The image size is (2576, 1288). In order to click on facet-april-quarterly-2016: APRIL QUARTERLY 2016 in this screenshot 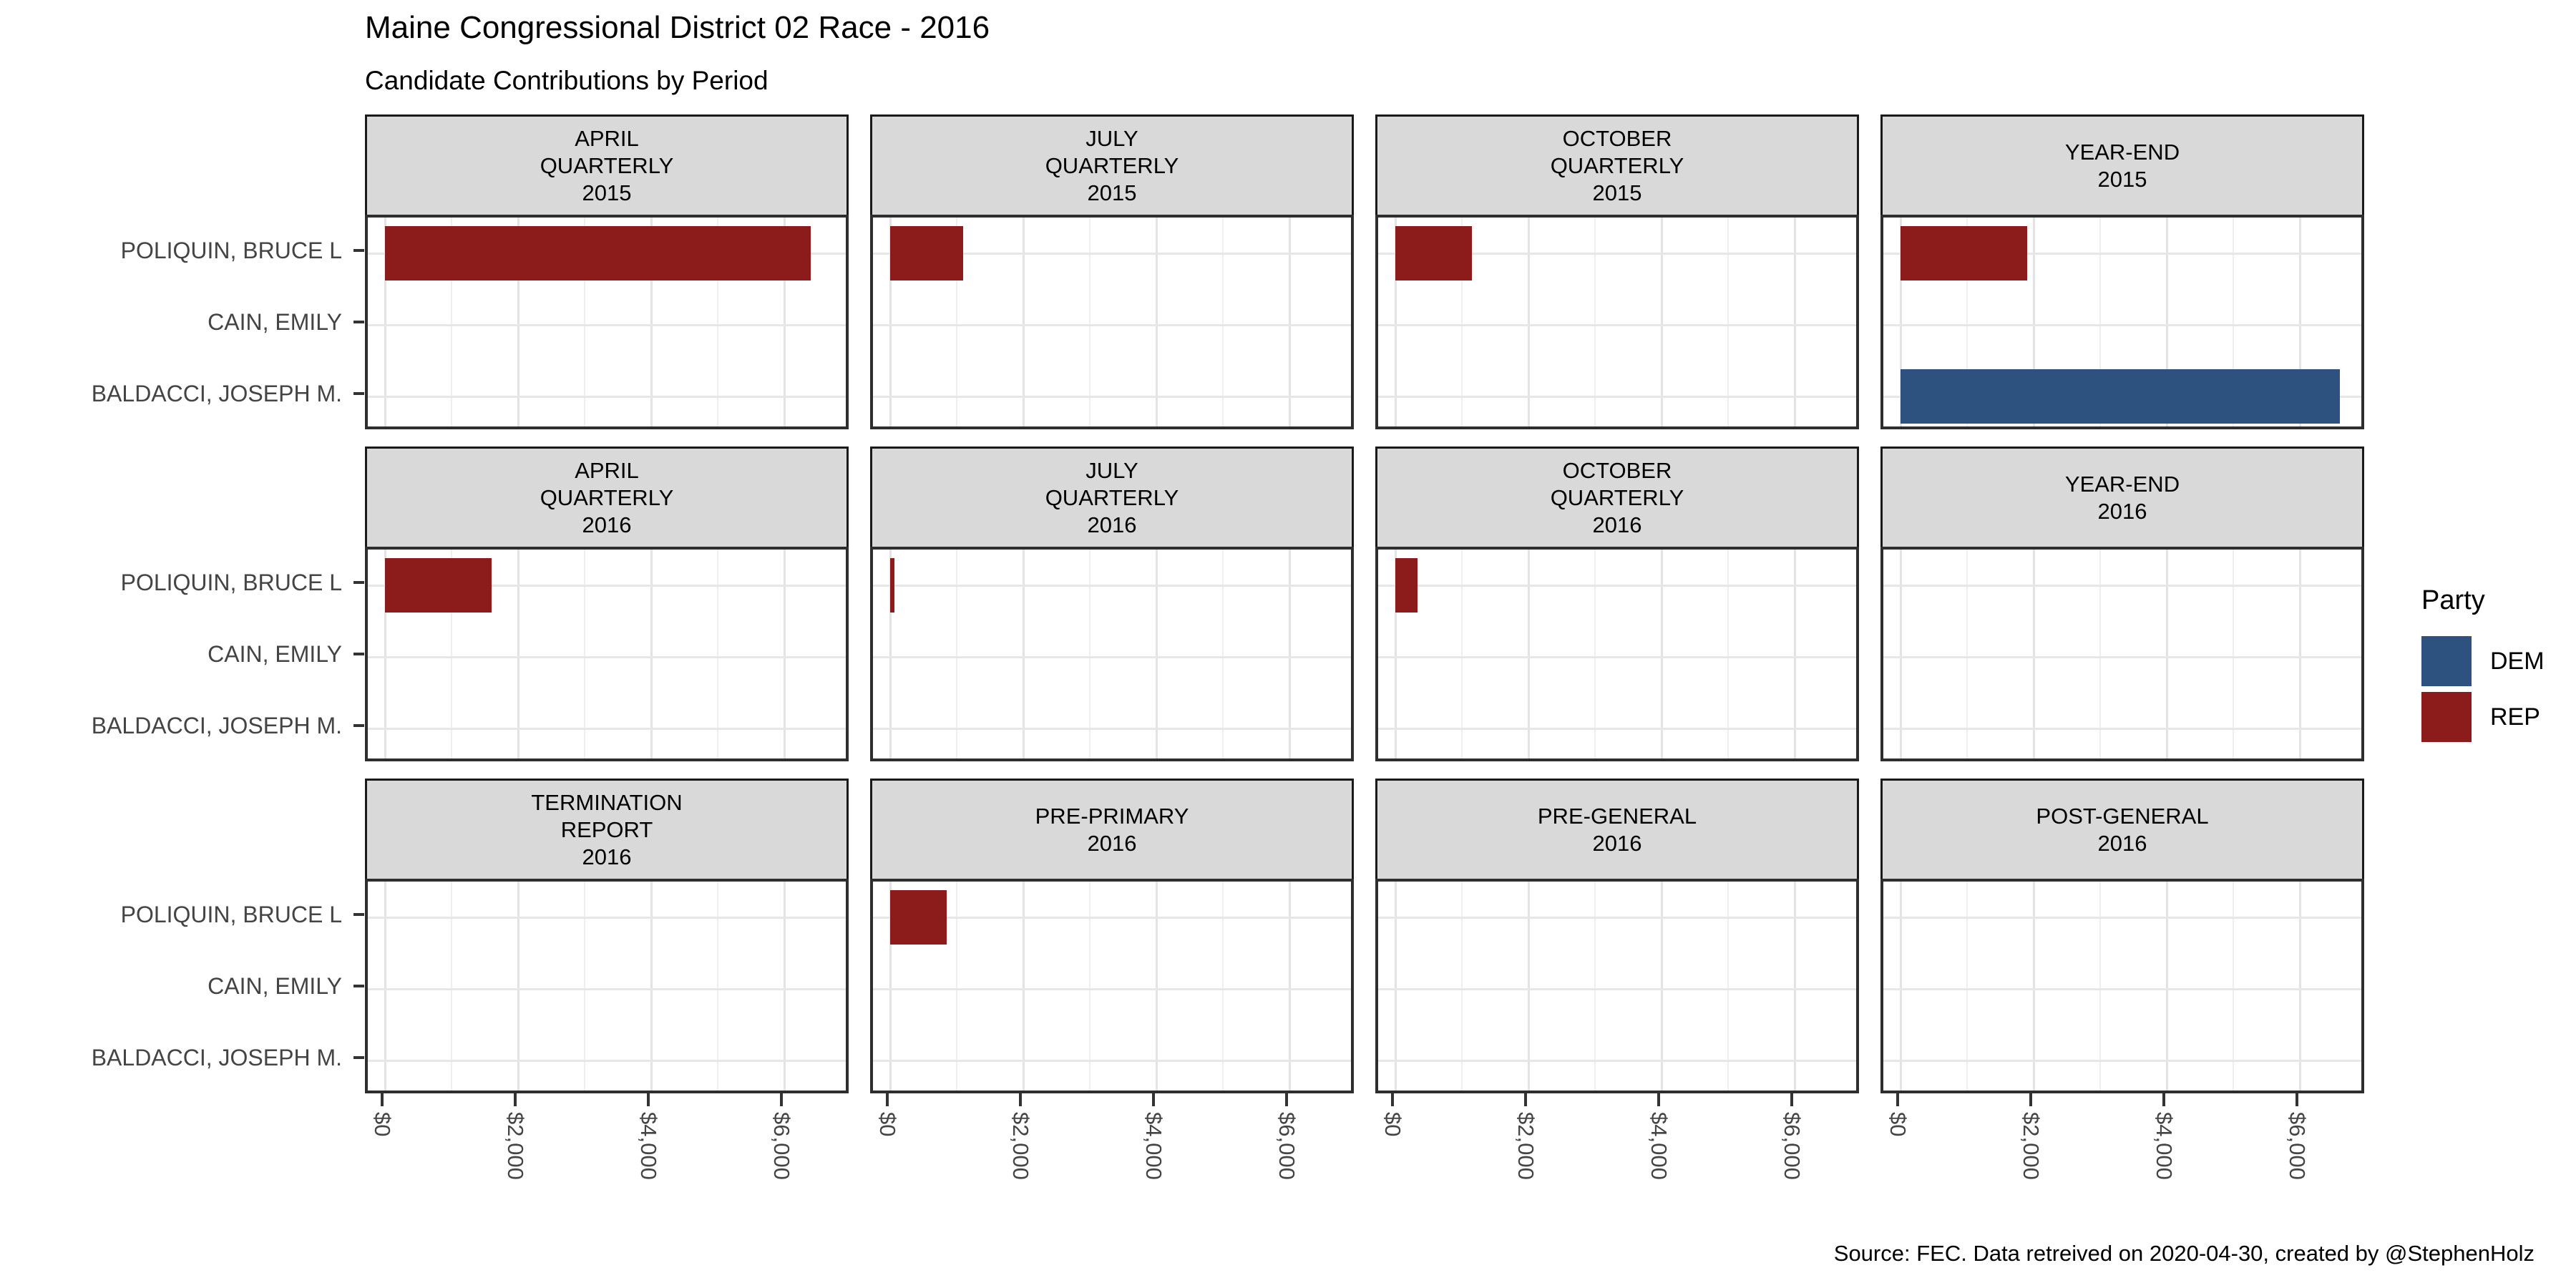, I will do `click(607, 604)`.